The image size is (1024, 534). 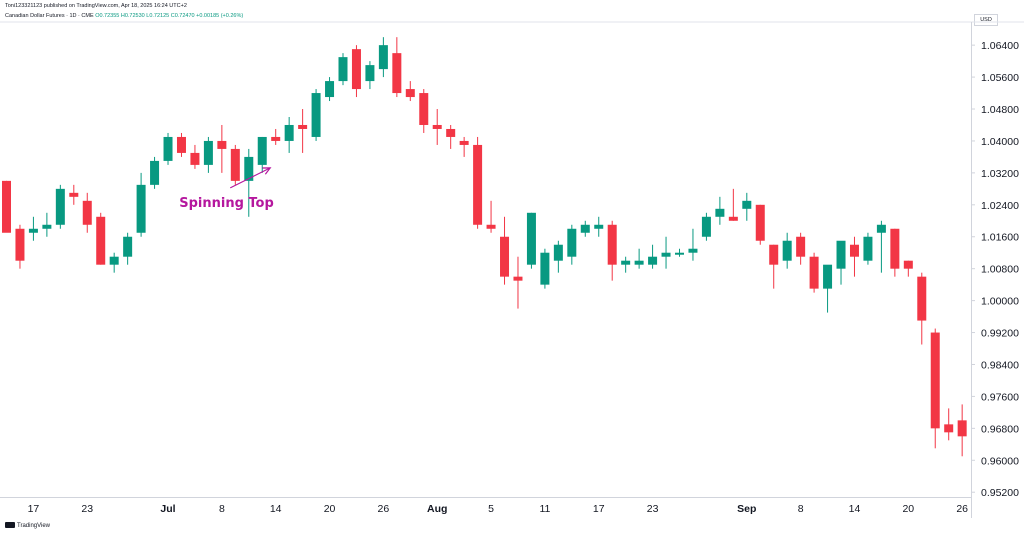 I want to click on annotation-label: Spinning Top, so click(x=226, y=203).